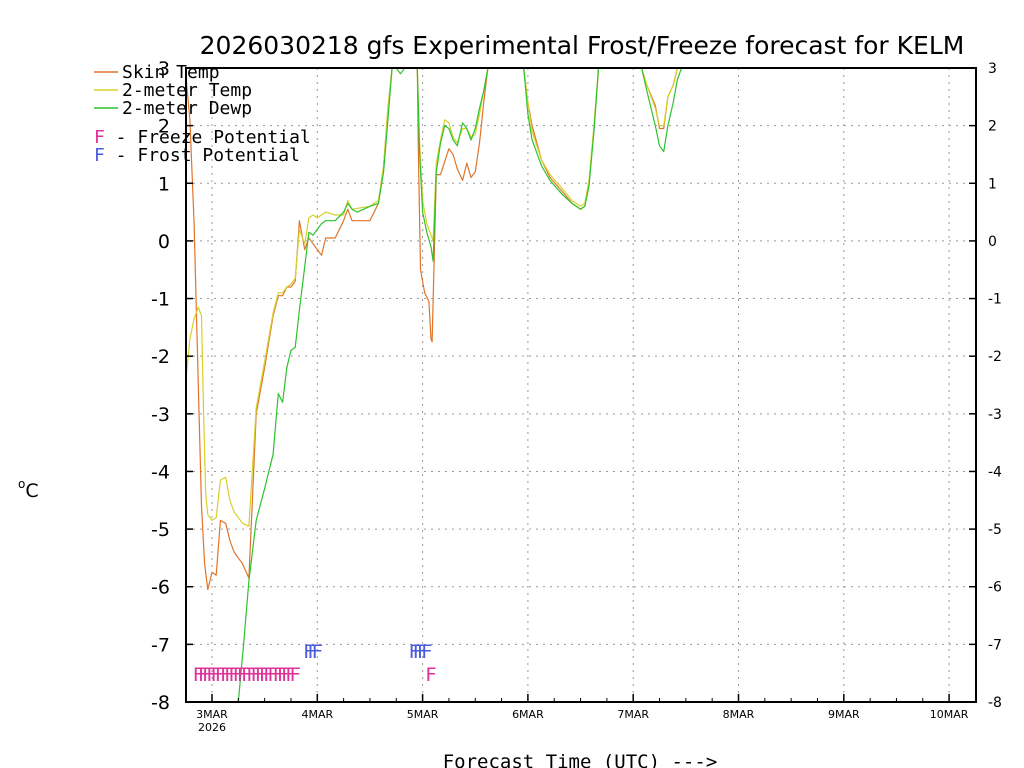 The height and width of the screenshot is (768, 1024). Describe the element at coordinates (21, 484) in the screenshot. I see `y-axis-label-sup: o` at that location.